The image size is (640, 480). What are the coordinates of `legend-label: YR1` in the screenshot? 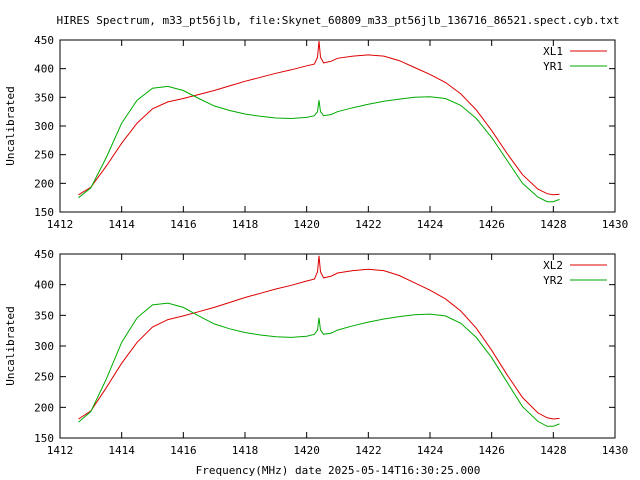 It's located at (553, 66).